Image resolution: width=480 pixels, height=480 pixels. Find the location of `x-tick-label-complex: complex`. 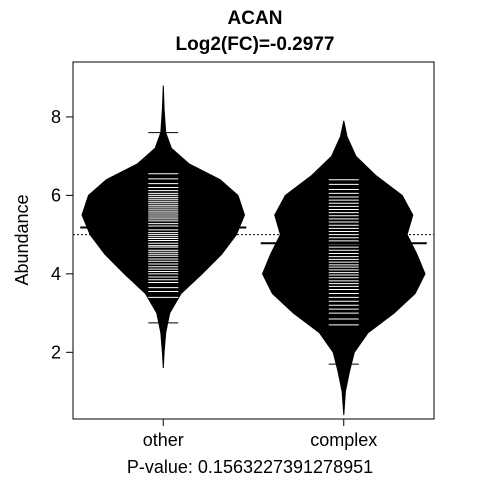

x-tick-label-complex: complex is located at coordinates (343, 440).